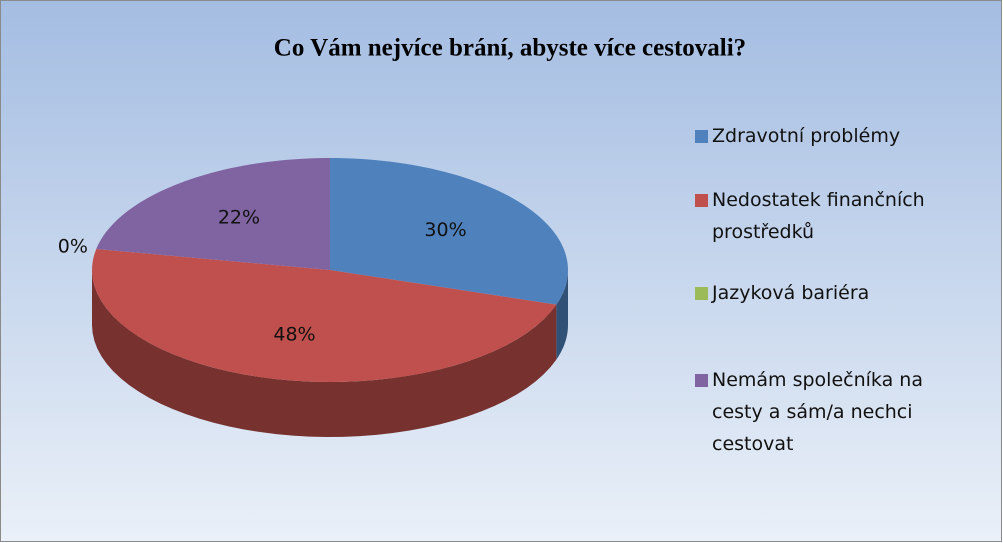  What do you see at coordinates (294, 335) in the screenshot?
I see `data-label: 48%` at bounding box center [294, 335].